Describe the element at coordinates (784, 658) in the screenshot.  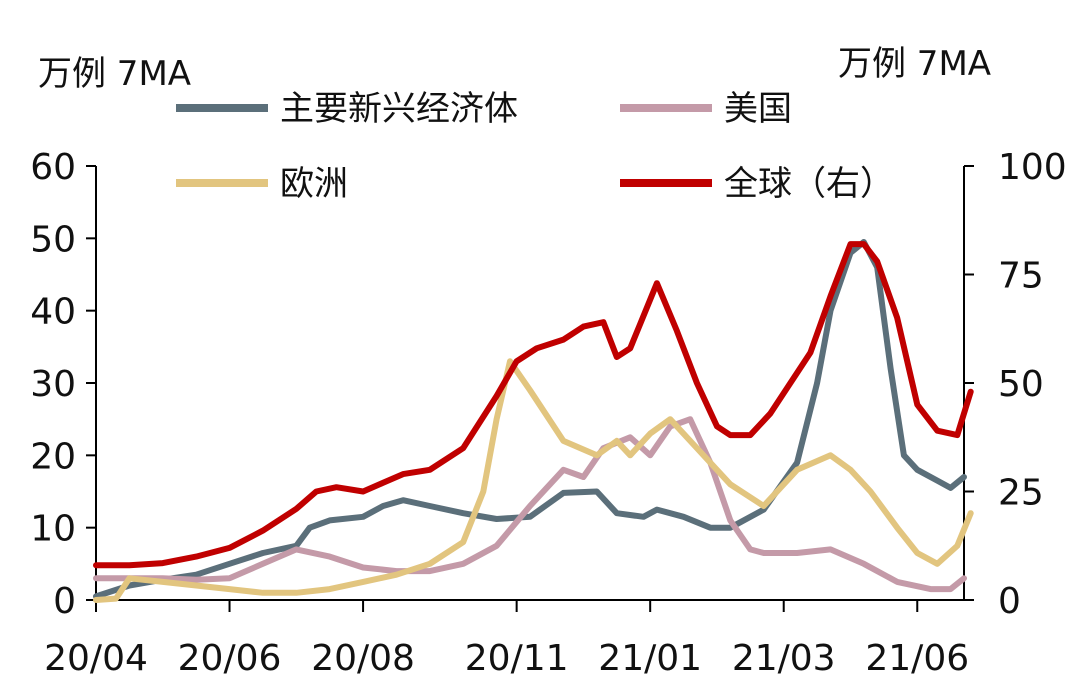
I see `x-tick-label: 21/03` at that location.